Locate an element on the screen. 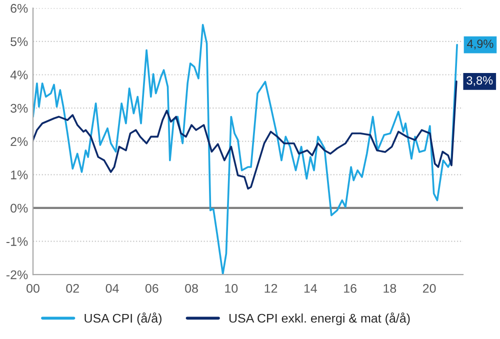 Image resolution: width=500 pixels, height=339 pixels. x-tick-label: 12 is located at coordinates (271, 288).